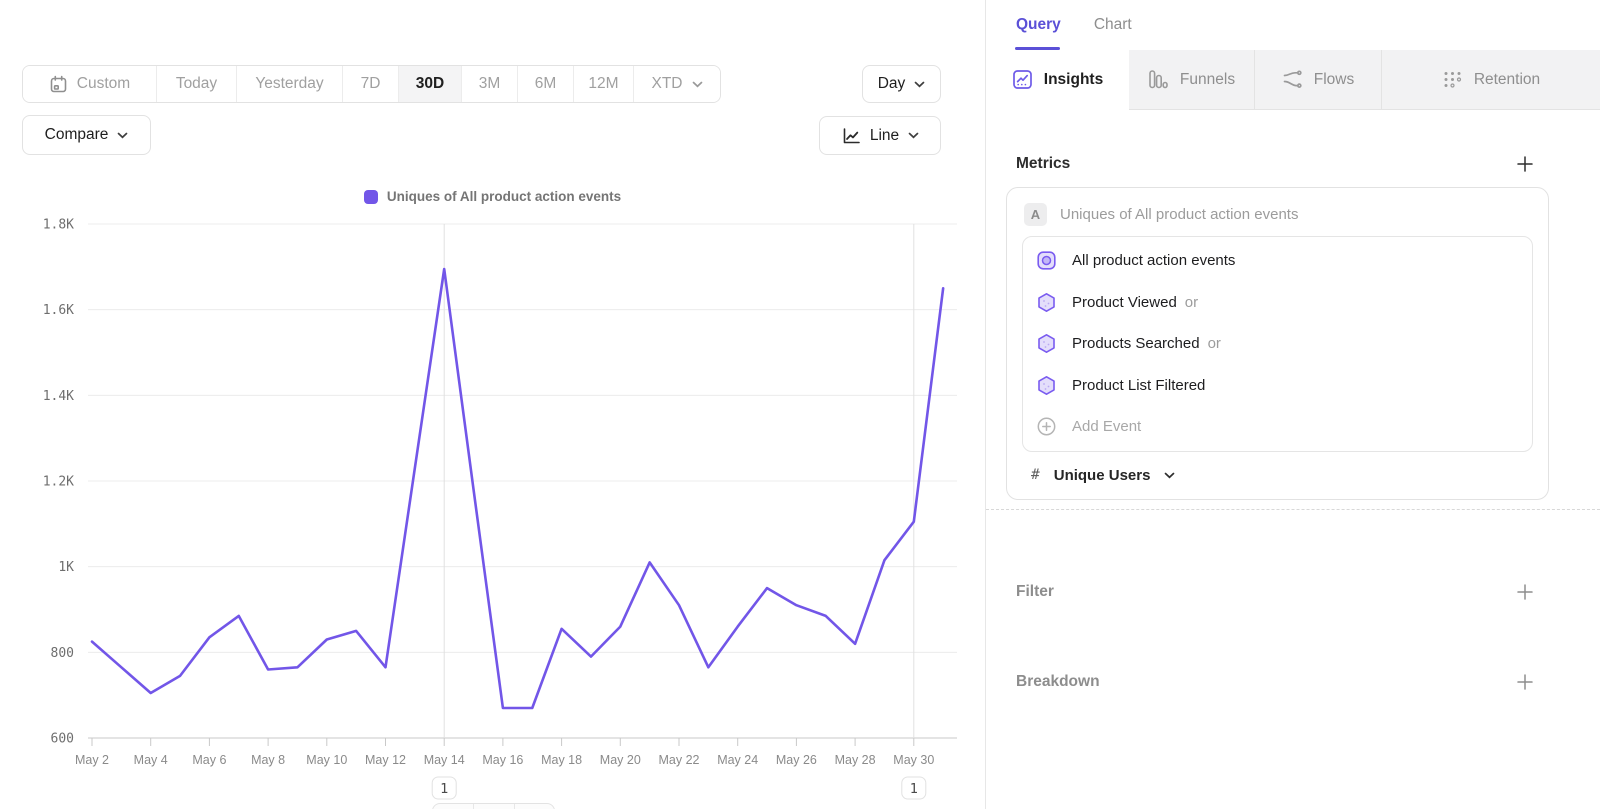 Image resolution: width=1600 pixels, height=809 pixels. I want to click on add-event-button: Add Event, so click(1277, 427).